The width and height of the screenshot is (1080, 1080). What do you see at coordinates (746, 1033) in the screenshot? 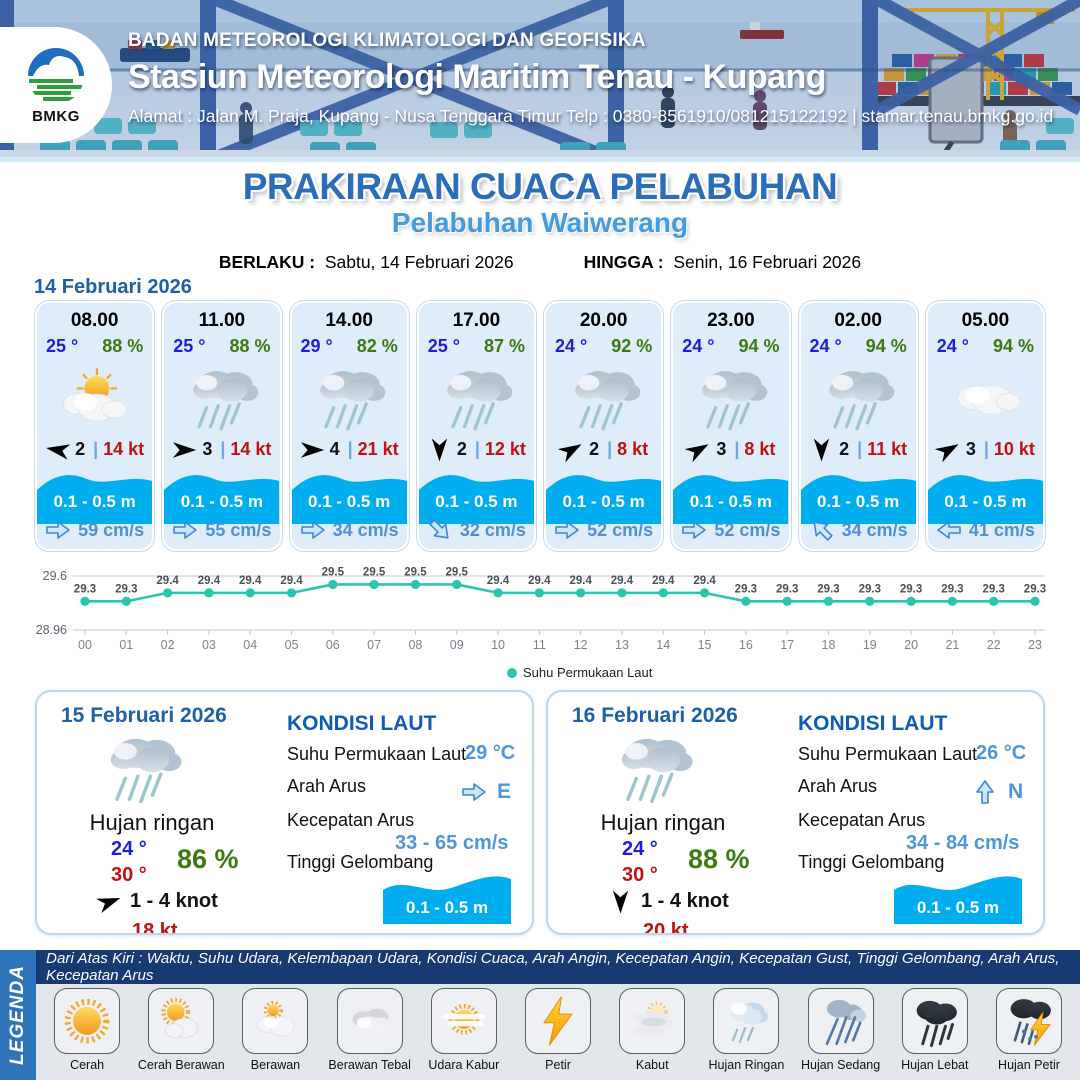
I see `legend-item-hujan-ringan: Hujan Ringan` at bounding box center [746, 1033].